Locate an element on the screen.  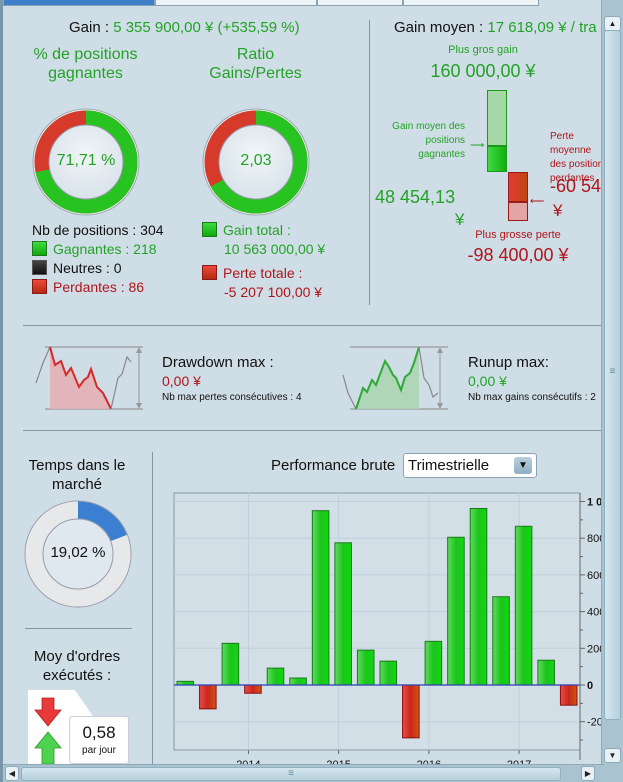
biggest-gain-value: 160 000,00 ¥ is located at coordinates (483, 71).